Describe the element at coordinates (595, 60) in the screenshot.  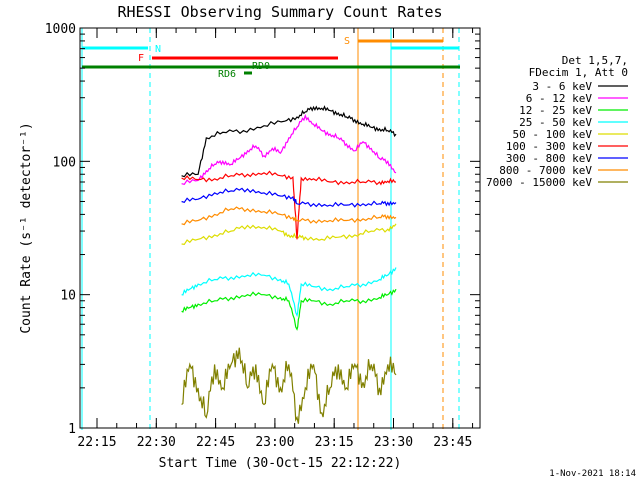
I see `legend-title-line-0: Det 1,5,7,` at that location.